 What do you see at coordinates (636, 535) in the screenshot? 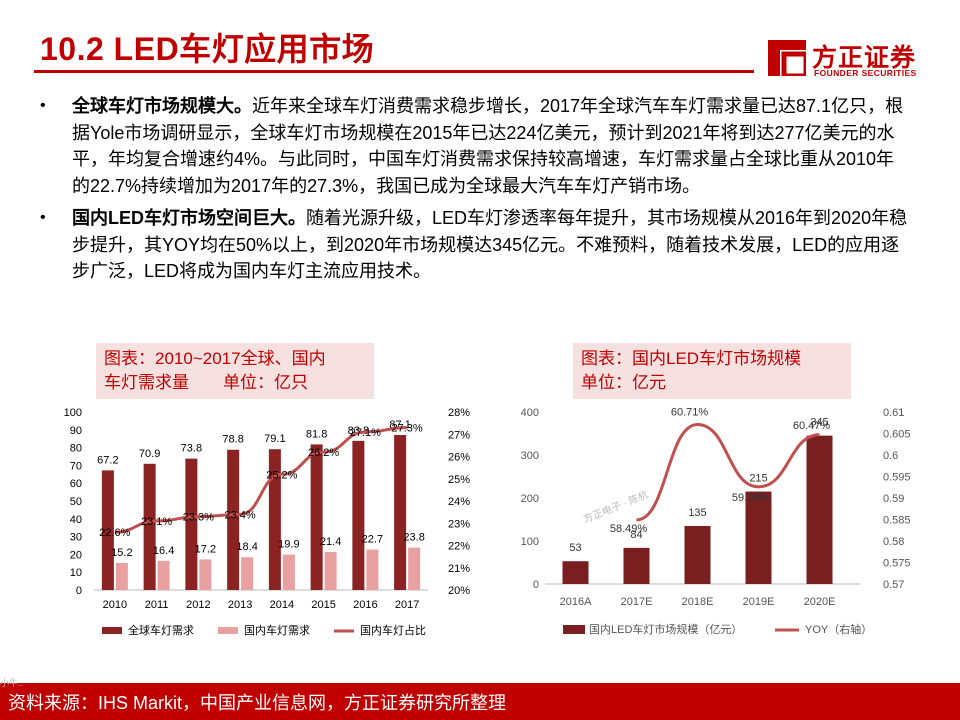
I see `bar-led-label: 84` at bounding box center [636, 535].